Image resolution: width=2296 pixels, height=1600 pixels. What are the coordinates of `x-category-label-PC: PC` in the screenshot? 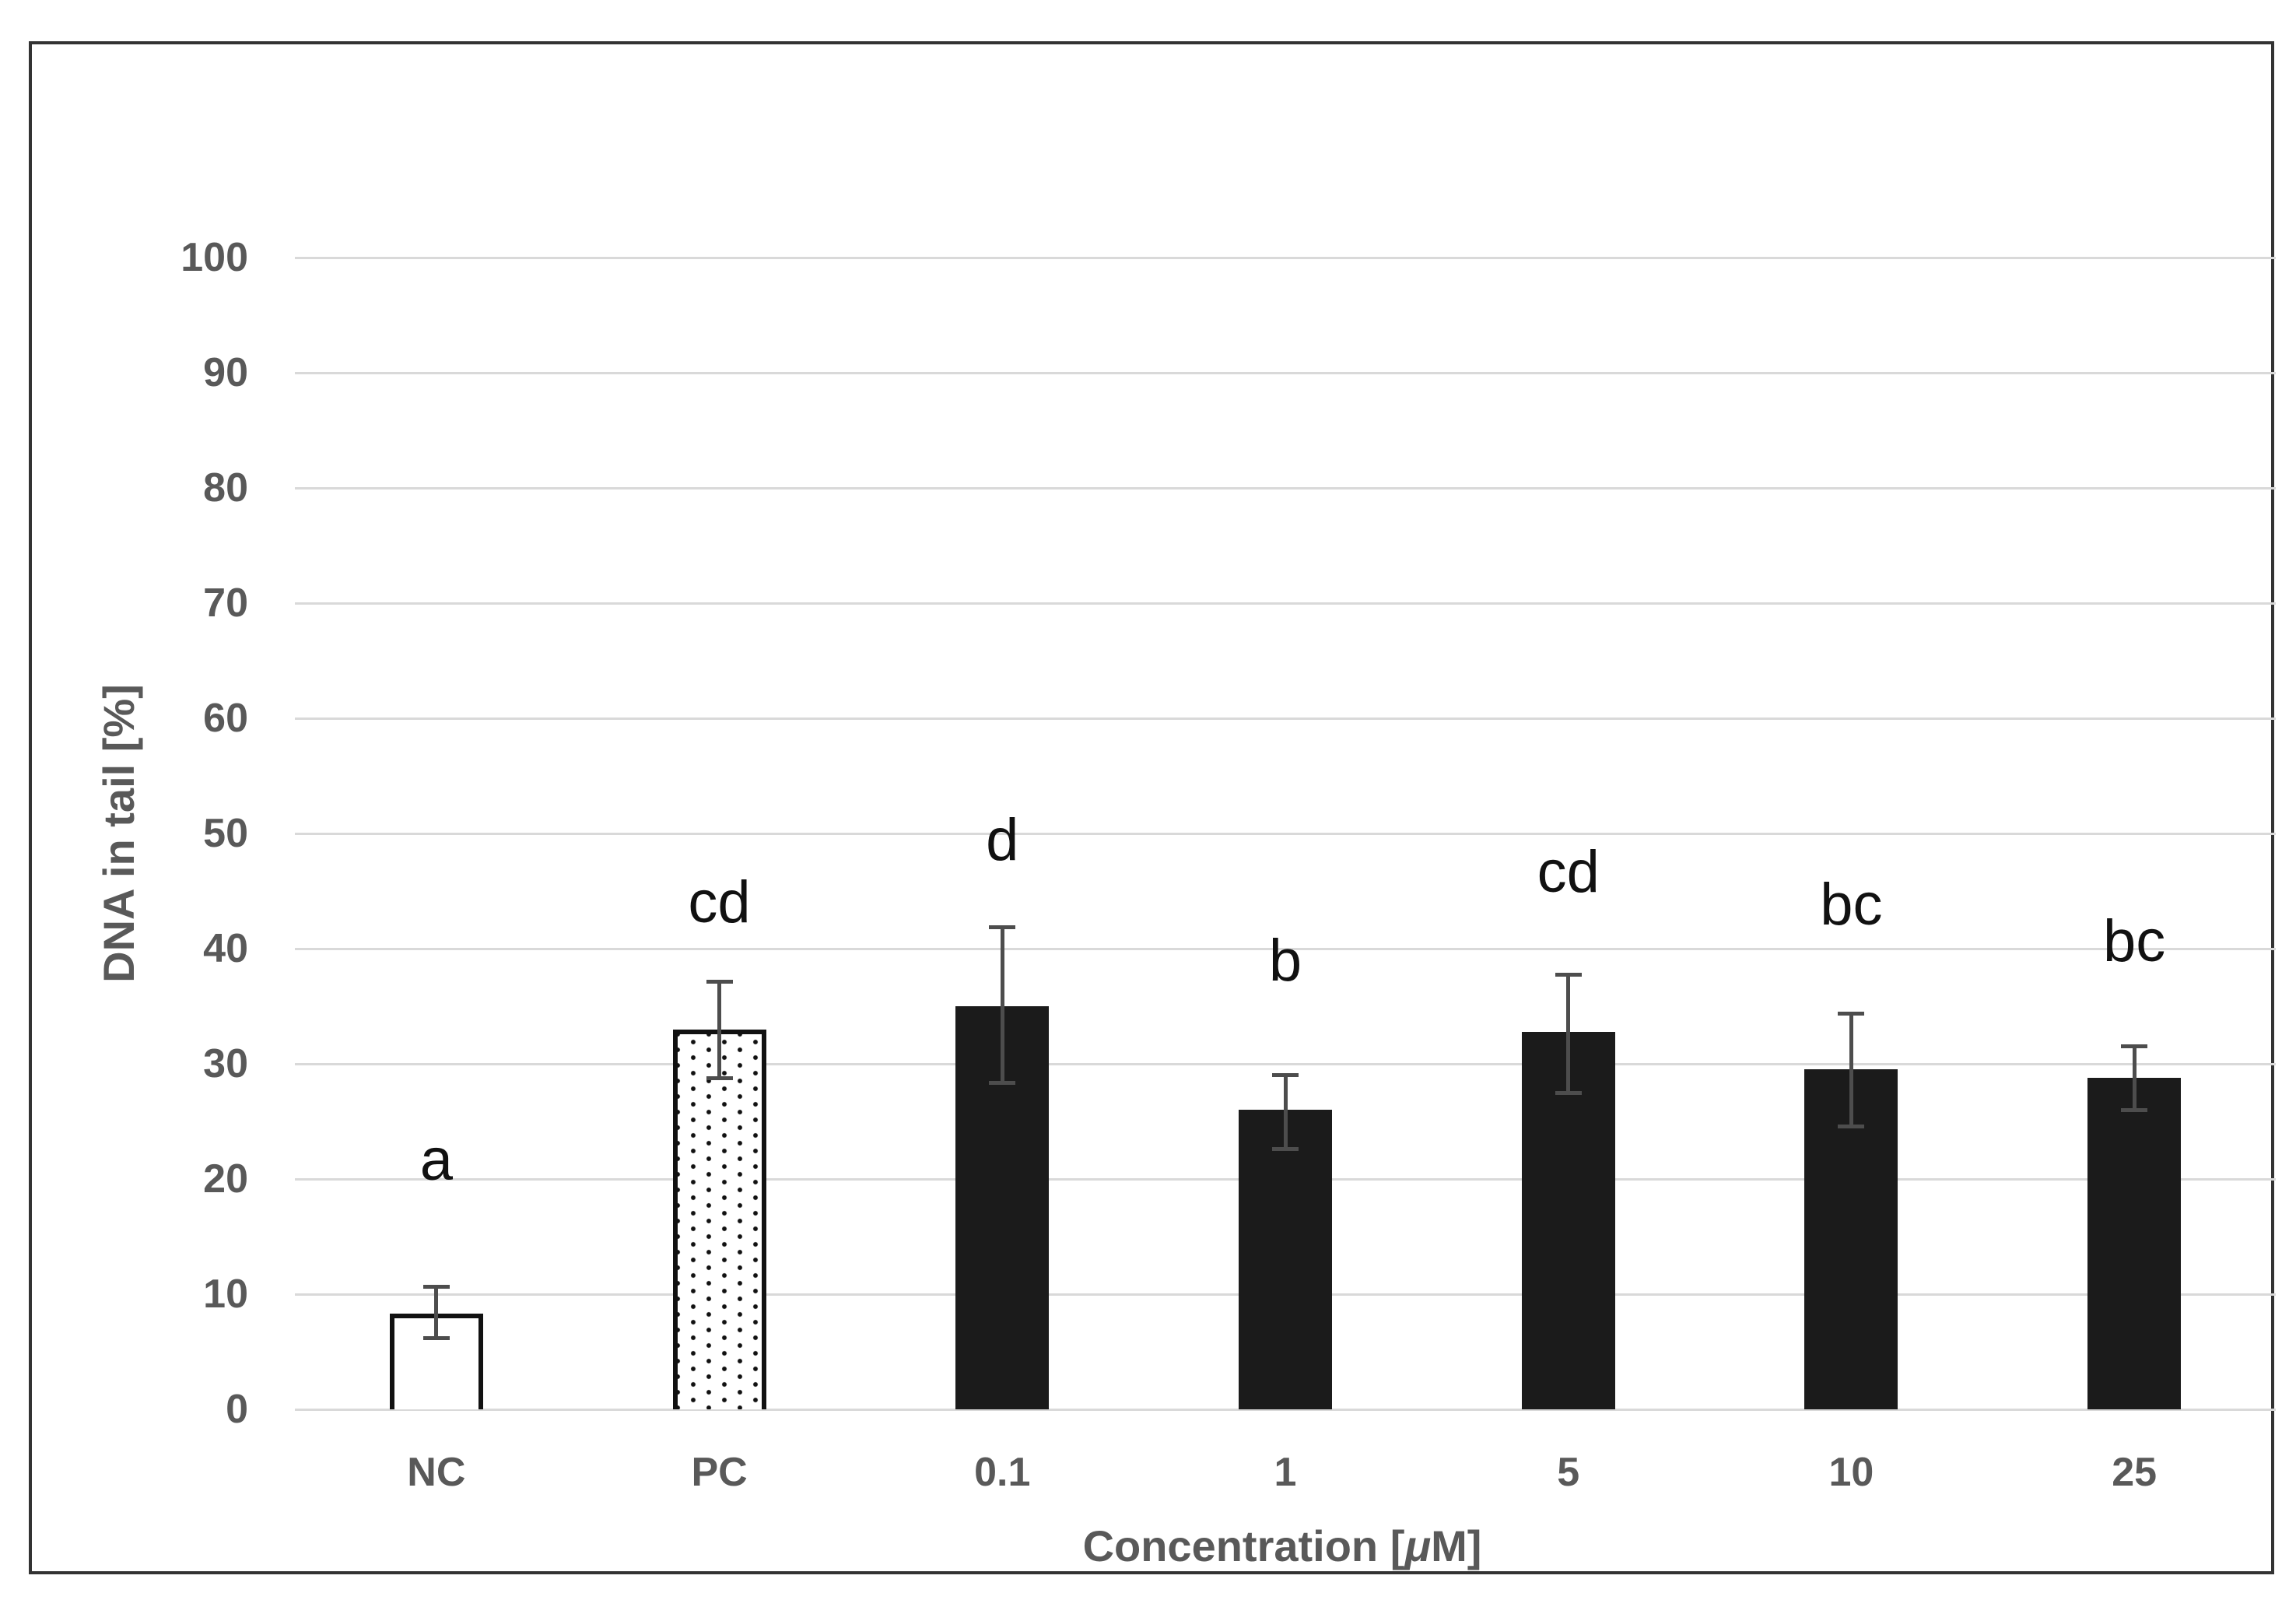 It's located at (719, 1472).